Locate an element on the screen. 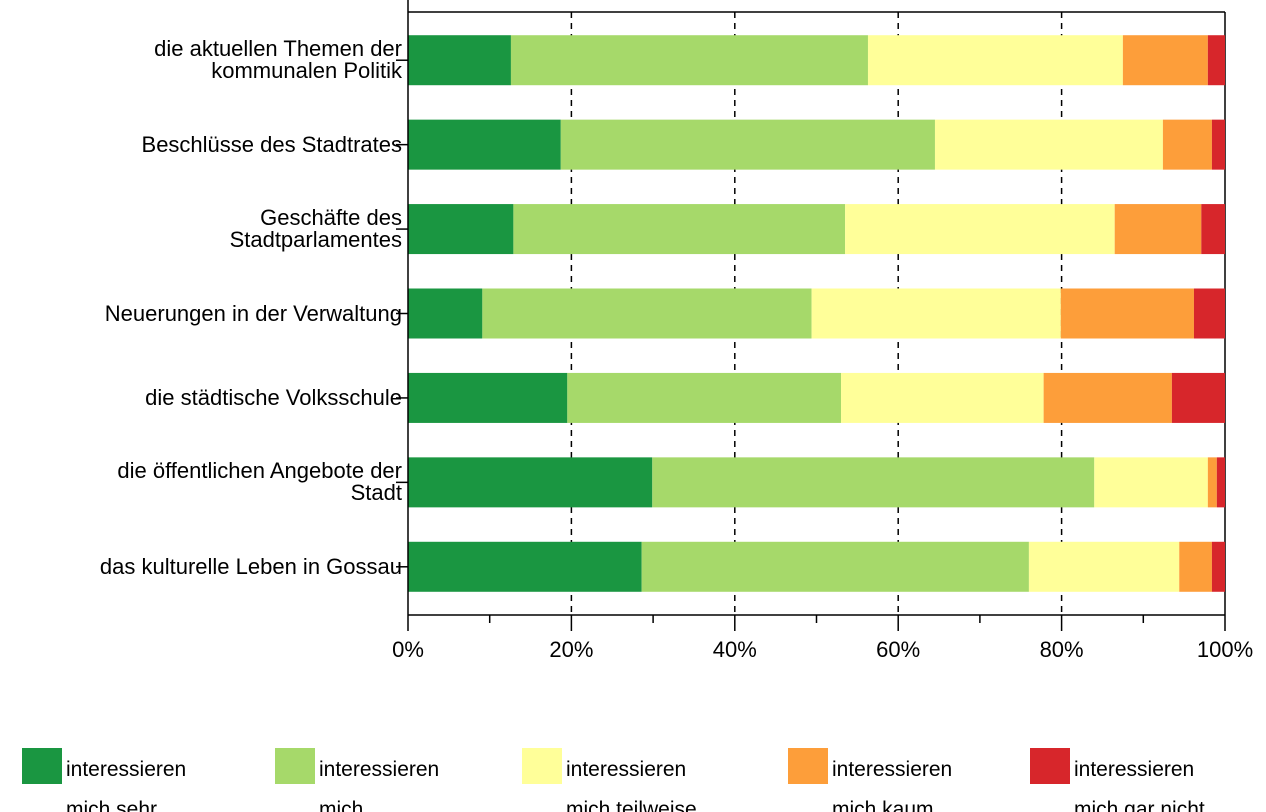 This screenshot has height=812, width=1266. y-tick-label: Geschäfte des Stadtparlamentes is located at coordinates (315, 229).